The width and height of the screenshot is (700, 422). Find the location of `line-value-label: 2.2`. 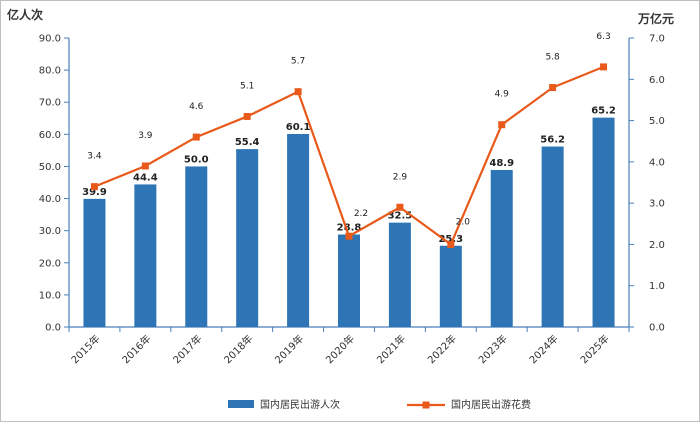

line-value-label: 2.2 is located at coordinates (361, 214).